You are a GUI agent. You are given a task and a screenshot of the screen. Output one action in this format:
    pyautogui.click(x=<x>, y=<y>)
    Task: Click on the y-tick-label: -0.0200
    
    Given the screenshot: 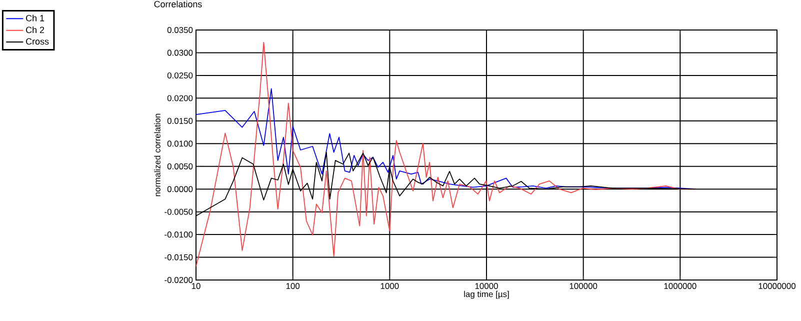 What is the action you would take?
    pyautogui.click(x=178, y=280)
    